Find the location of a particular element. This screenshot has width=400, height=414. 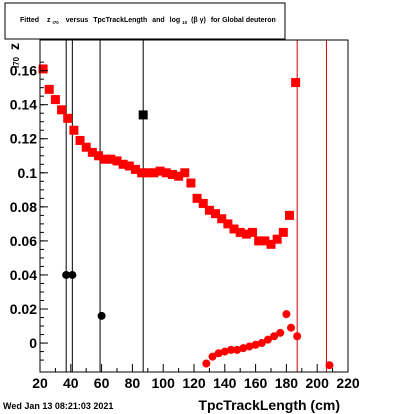

y-axis-title: z I70 is located at coordinates (14, 55).